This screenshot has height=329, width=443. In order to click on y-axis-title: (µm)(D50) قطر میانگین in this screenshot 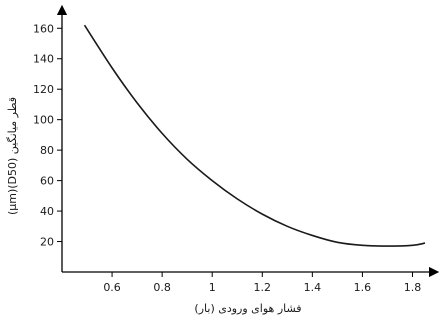, I will do `click(12, 156)`.